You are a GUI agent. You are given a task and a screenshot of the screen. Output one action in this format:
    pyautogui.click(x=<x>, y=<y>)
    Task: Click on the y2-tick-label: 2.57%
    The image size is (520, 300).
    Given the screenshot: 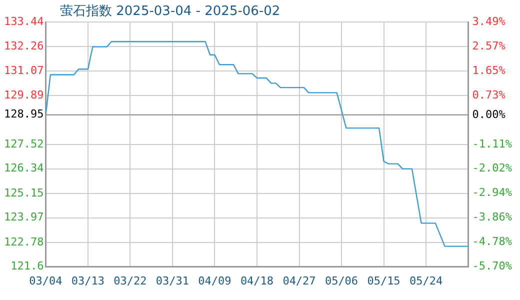 What is the action you would take?
    pyautogui.click(x=489, y=45)
    